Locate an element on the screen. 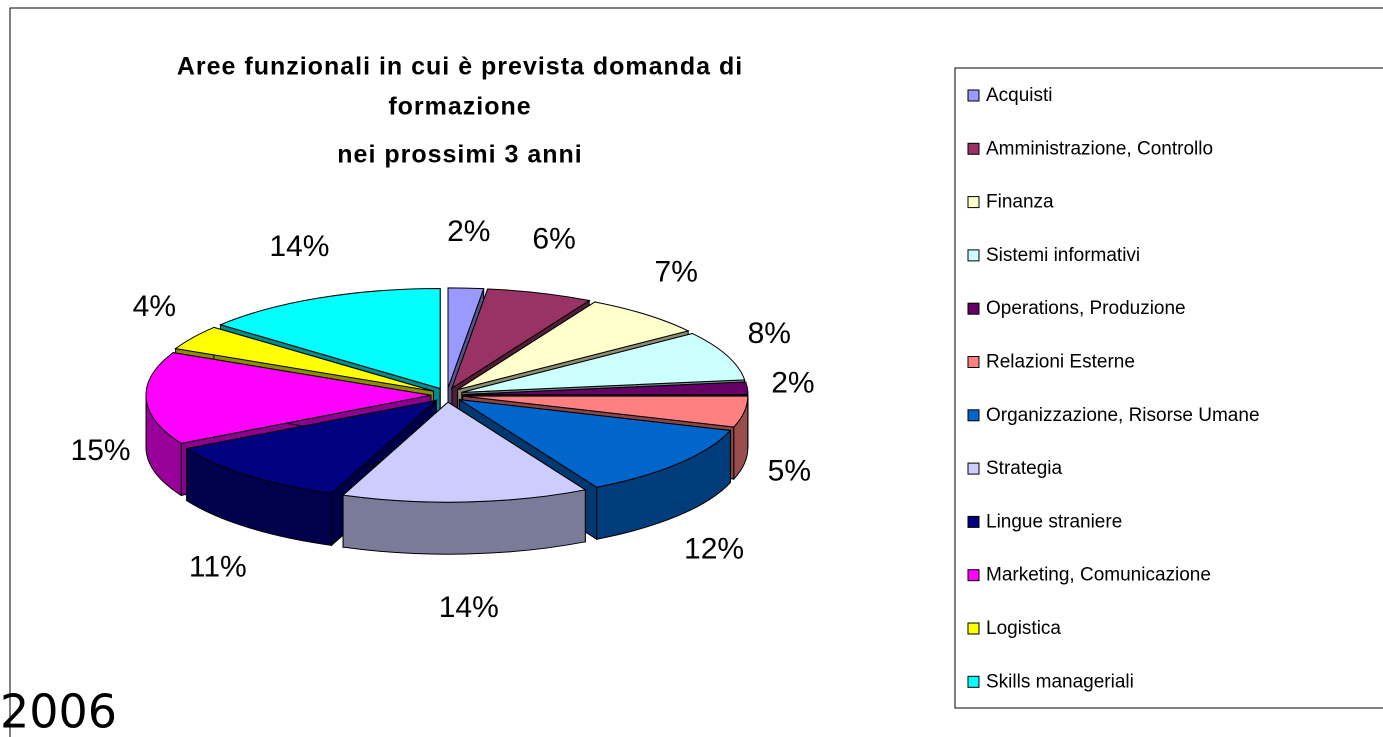 Image resolution: width=1383 pixels, height=737 pixels. legend-label: Strategia is located at coordinates (1024, 468).